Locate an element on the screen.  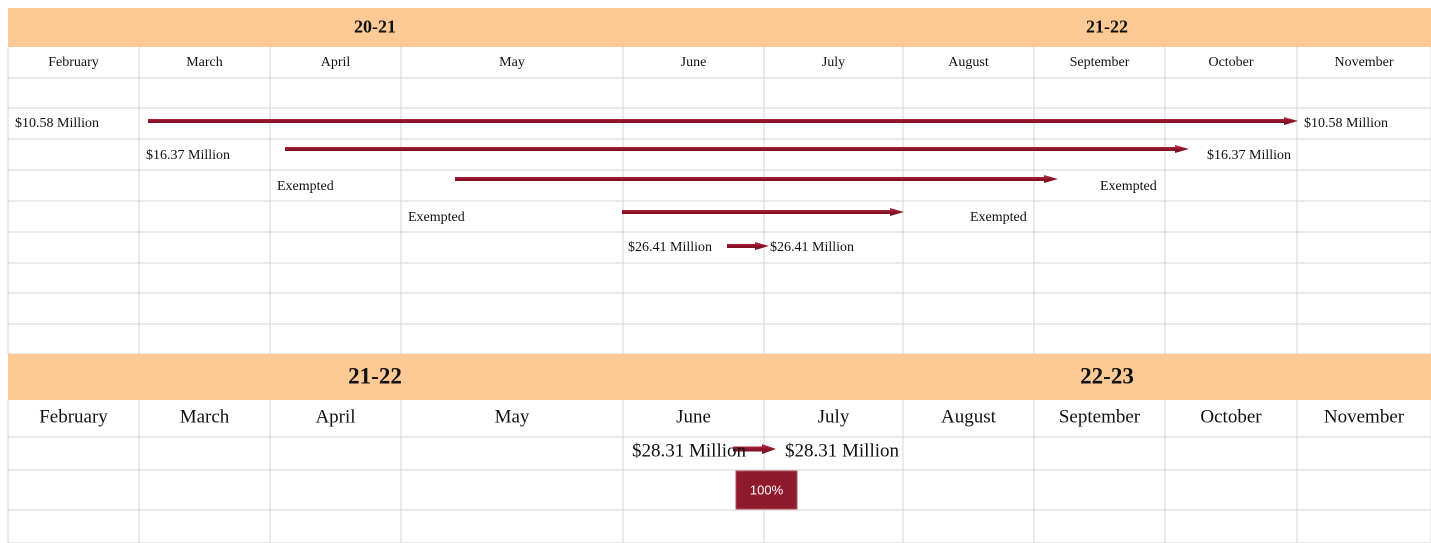
period-label: 22-23 is located at coordinates (1107, 375).